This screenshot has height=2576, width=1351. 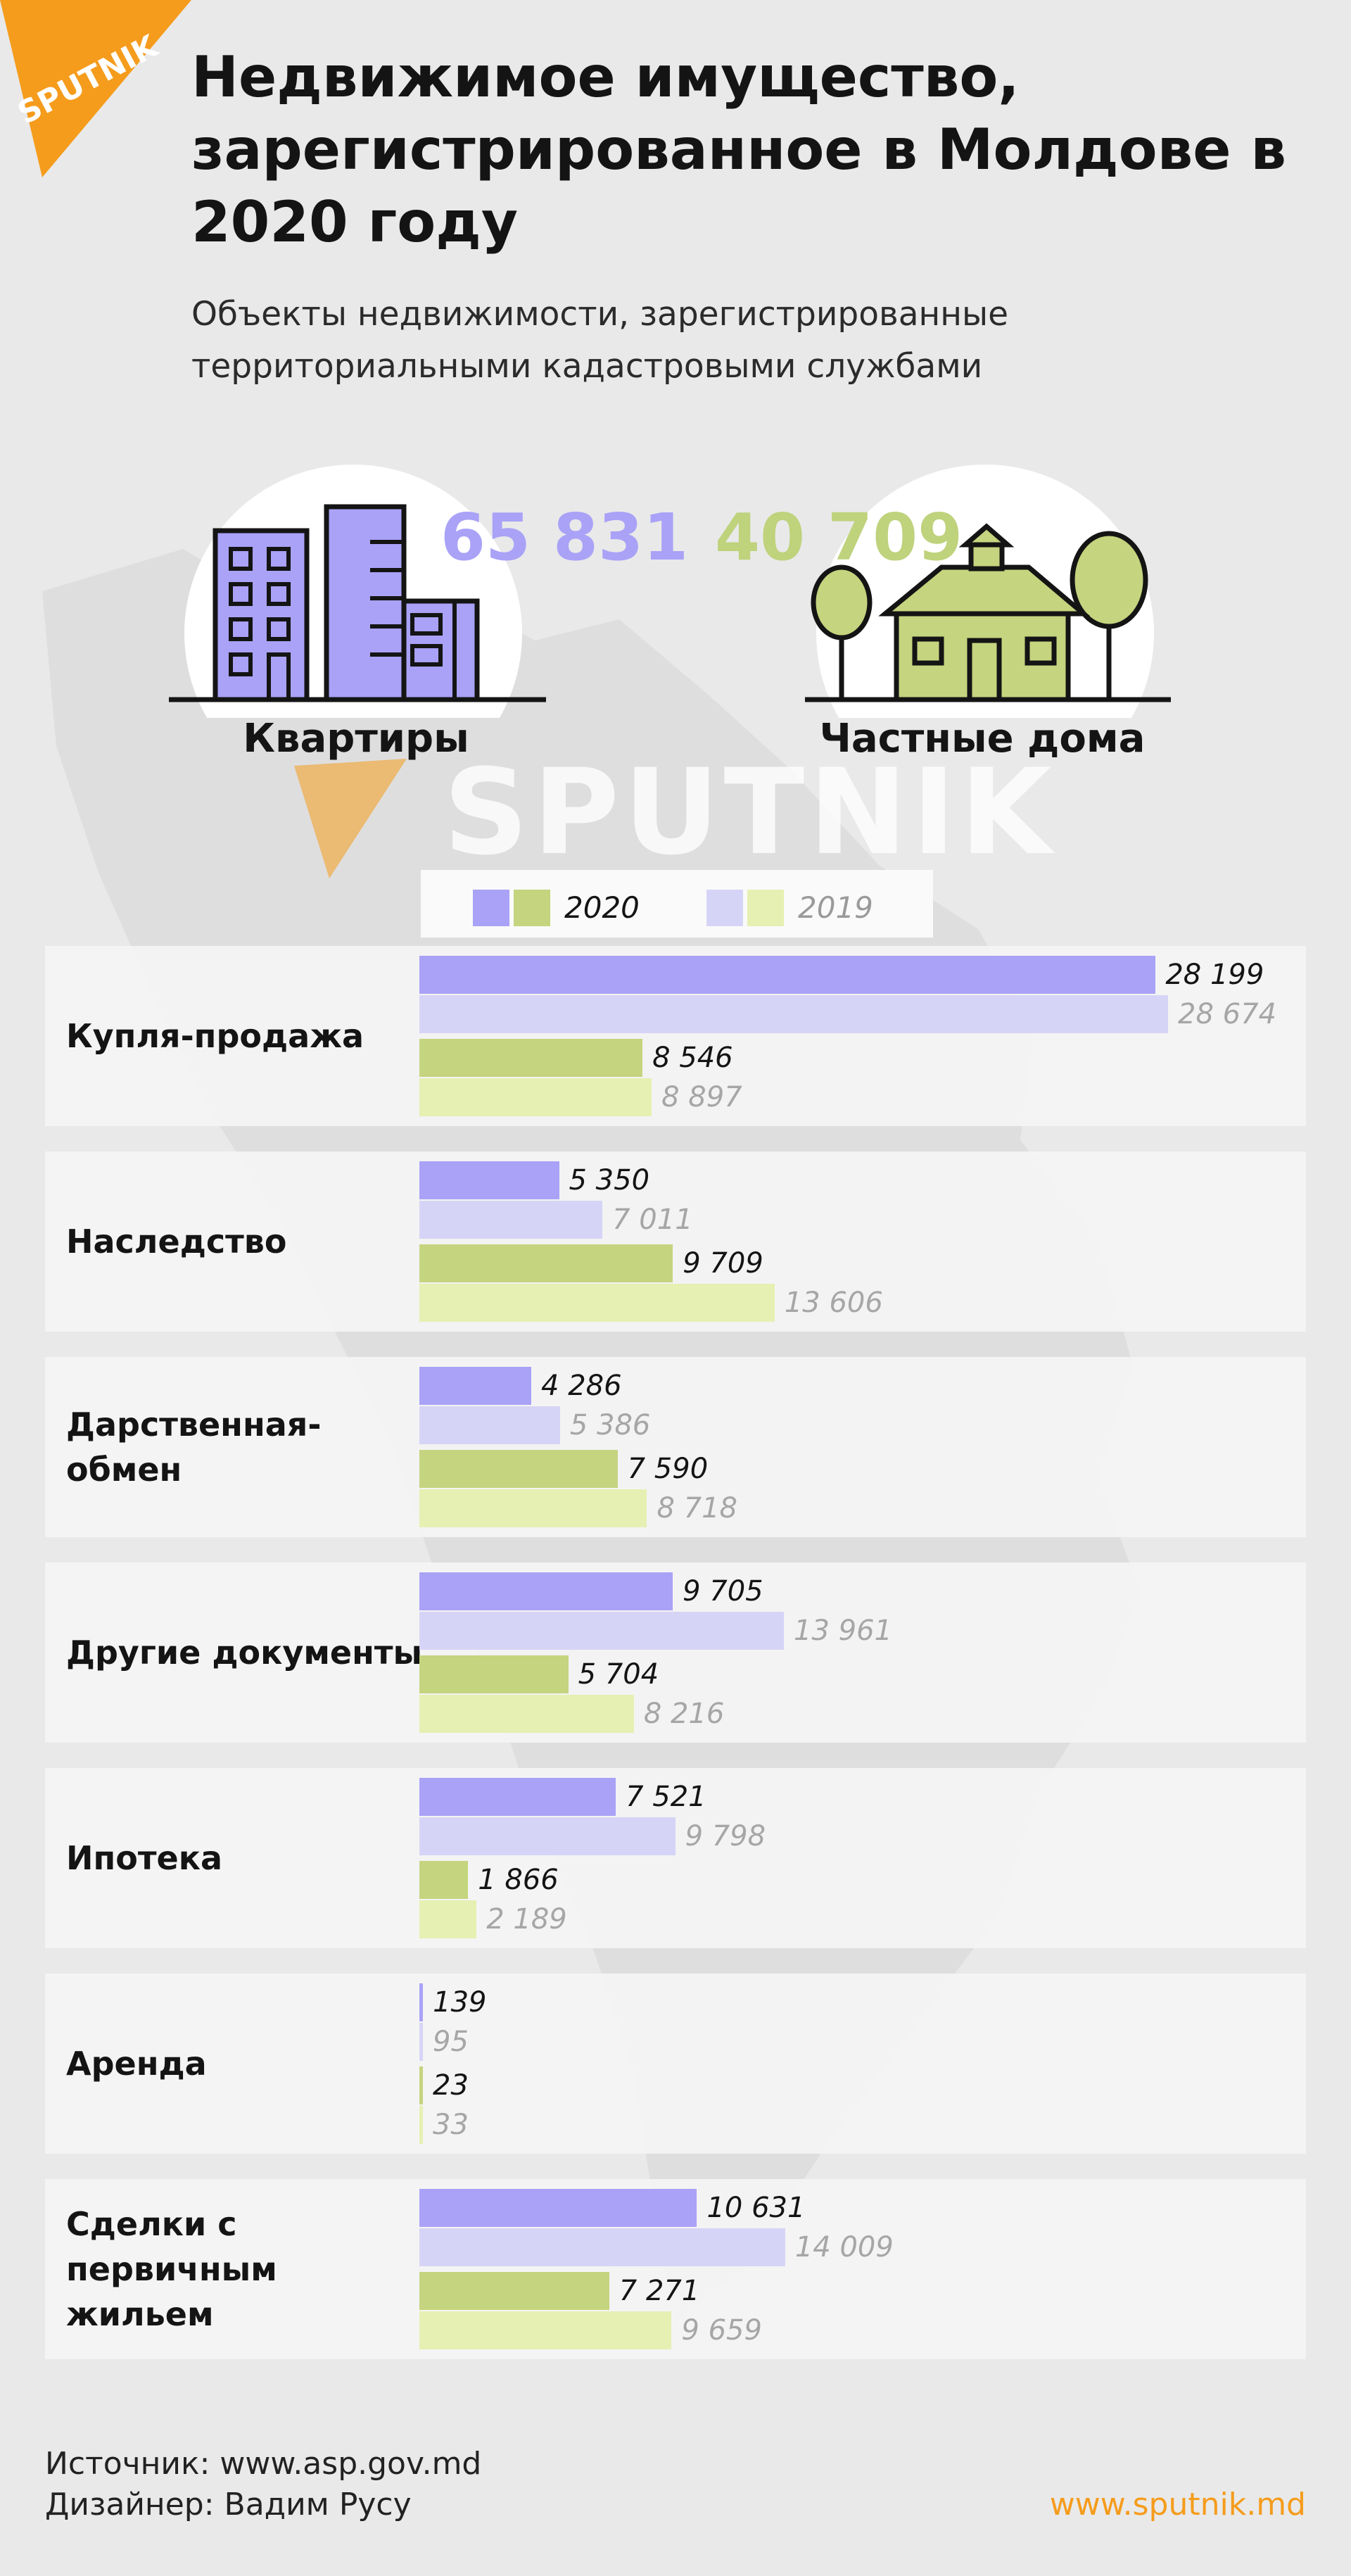 What do you see at coordinates (721, 2330) in the screenshot?
I see `data-label: 9 659` at bounding box center [721, 2330].